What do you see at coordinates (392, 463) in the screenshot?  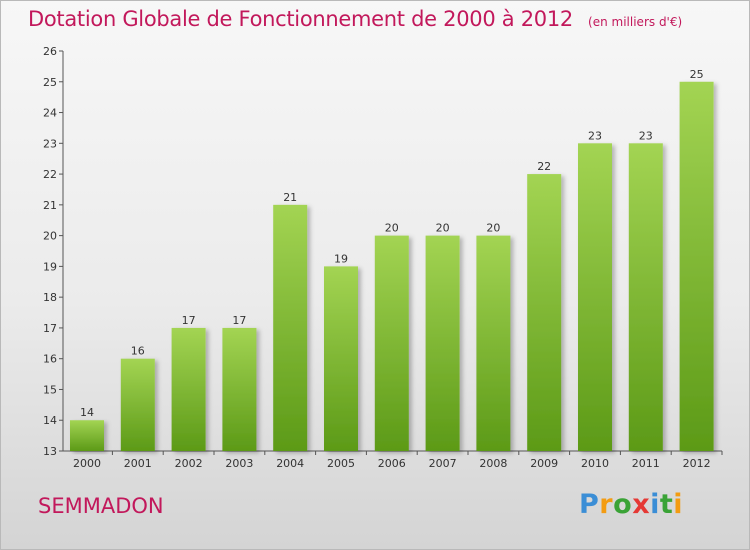 I see `x-tick-label: 2006` at bounding box center [392, 463].